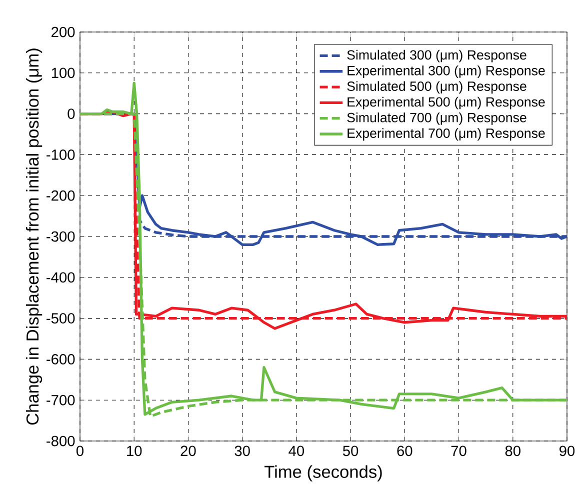 The height and width of the screenshot is (493, 575). I want to click on x-tick-label: 60, so click(404, 451).